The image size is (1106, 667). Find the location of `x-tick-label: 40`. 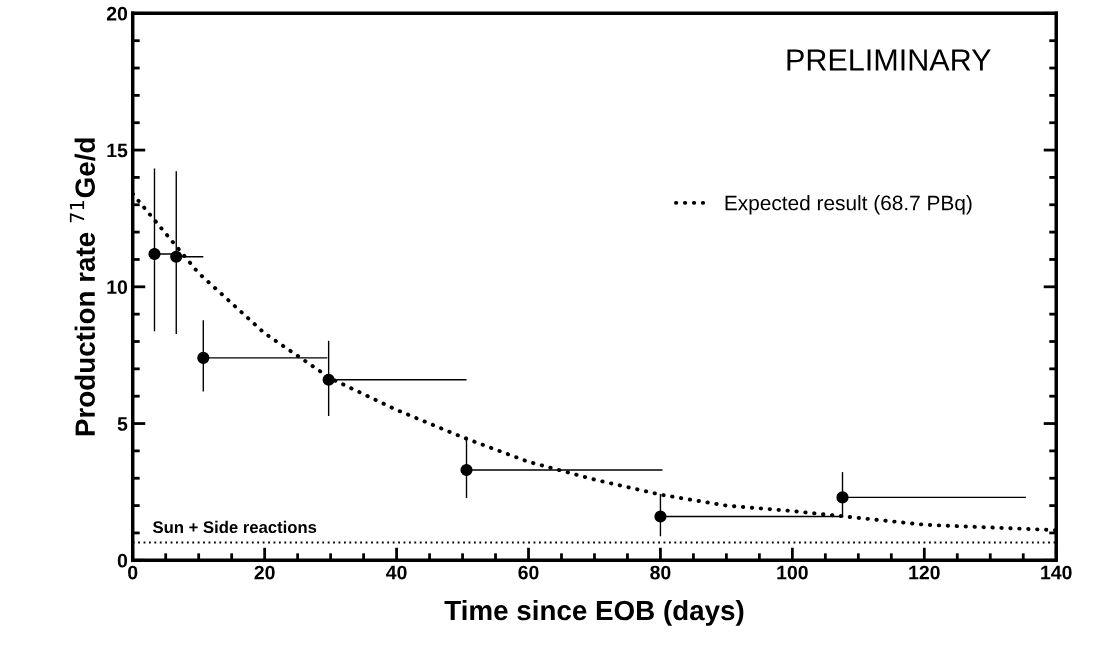

x-tick-label: 40 is located at coordinates (396, 572).